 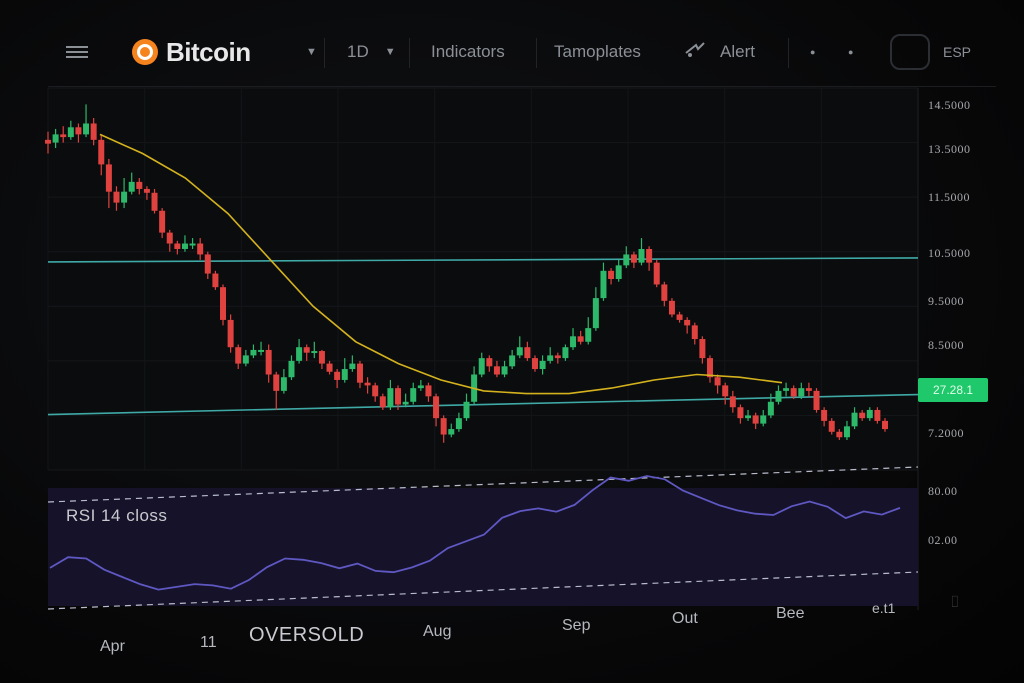 What do you see at coordinates (790, 613) in the screenshot?
I see `x-tick-label: Bee` at bounding box center [790, 613].